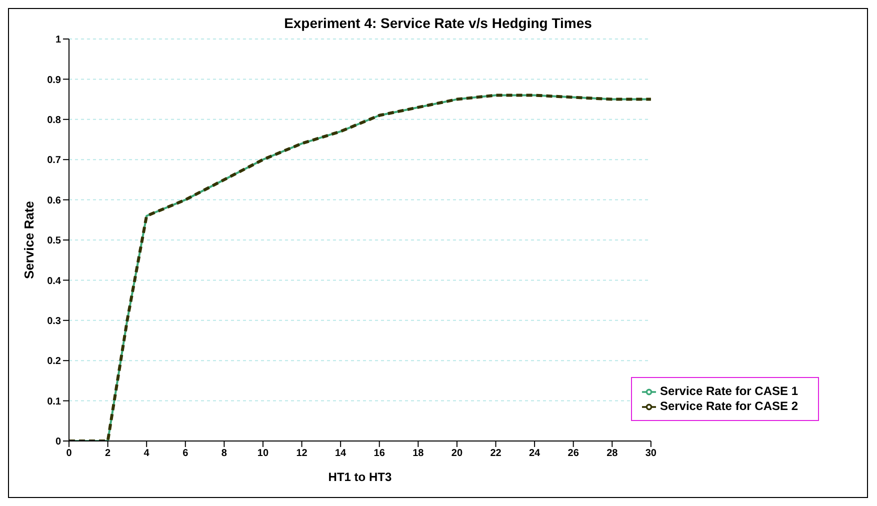 This screenshot has width=877, height=506. Describe the element at coordinates (302, 454) in the screenshot. I see `x-tick-label: 12` at that location.